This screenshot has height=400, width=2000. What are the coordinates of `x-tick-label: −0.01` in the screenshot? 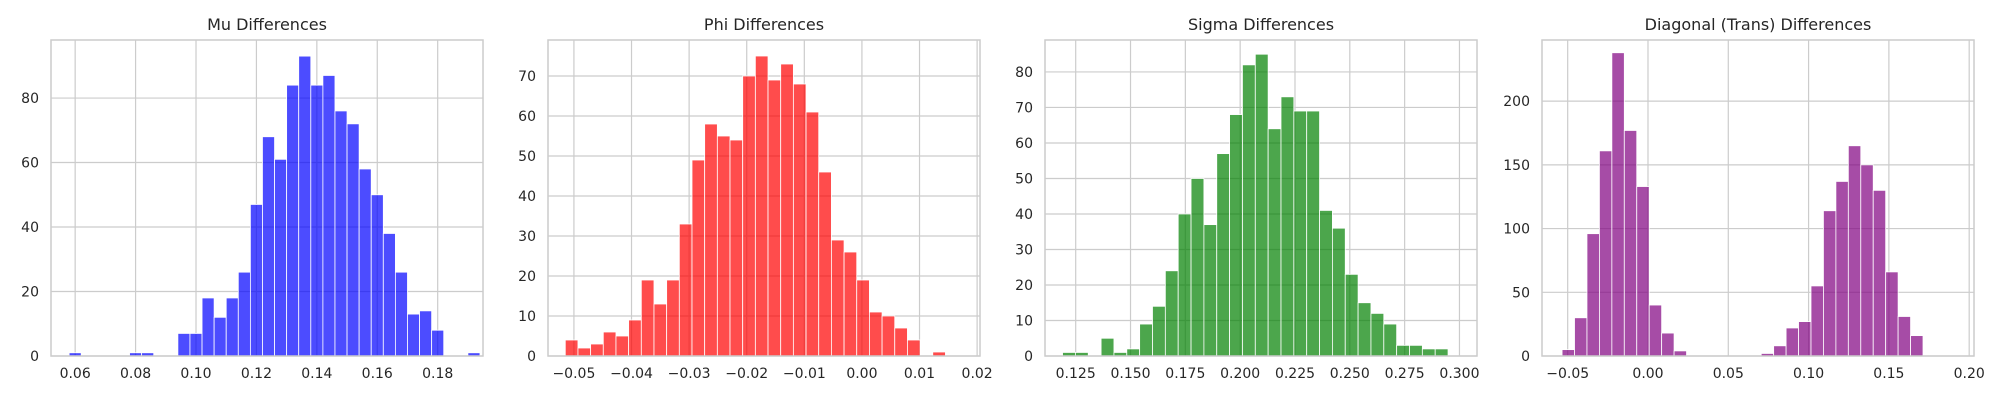 It's located at (804, 374).